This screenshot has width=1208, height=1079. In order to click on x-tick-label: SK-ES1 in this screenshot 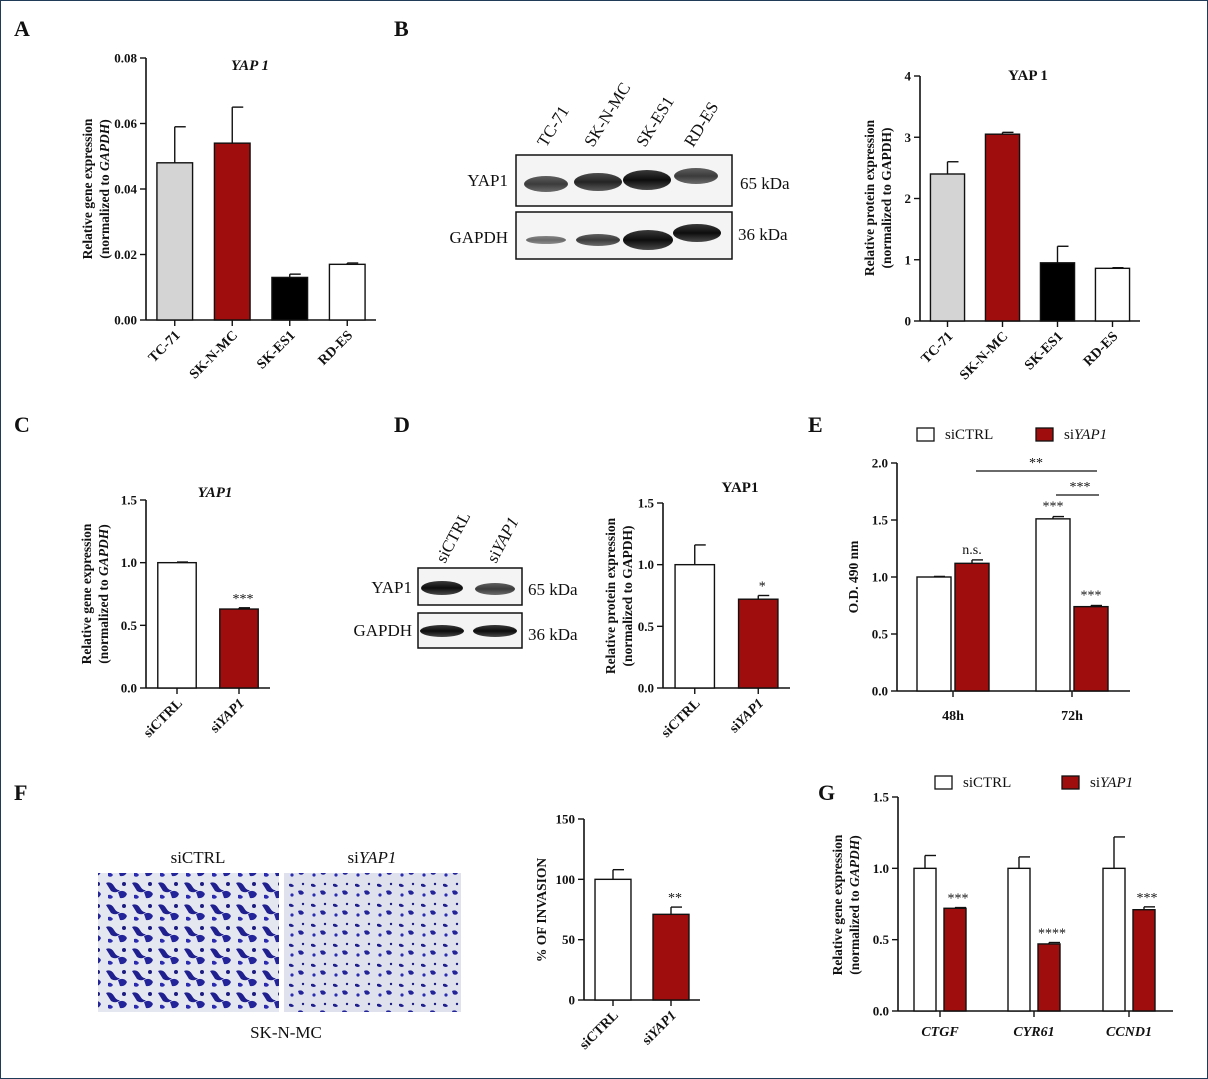, I will do `click(1044, 351)`.